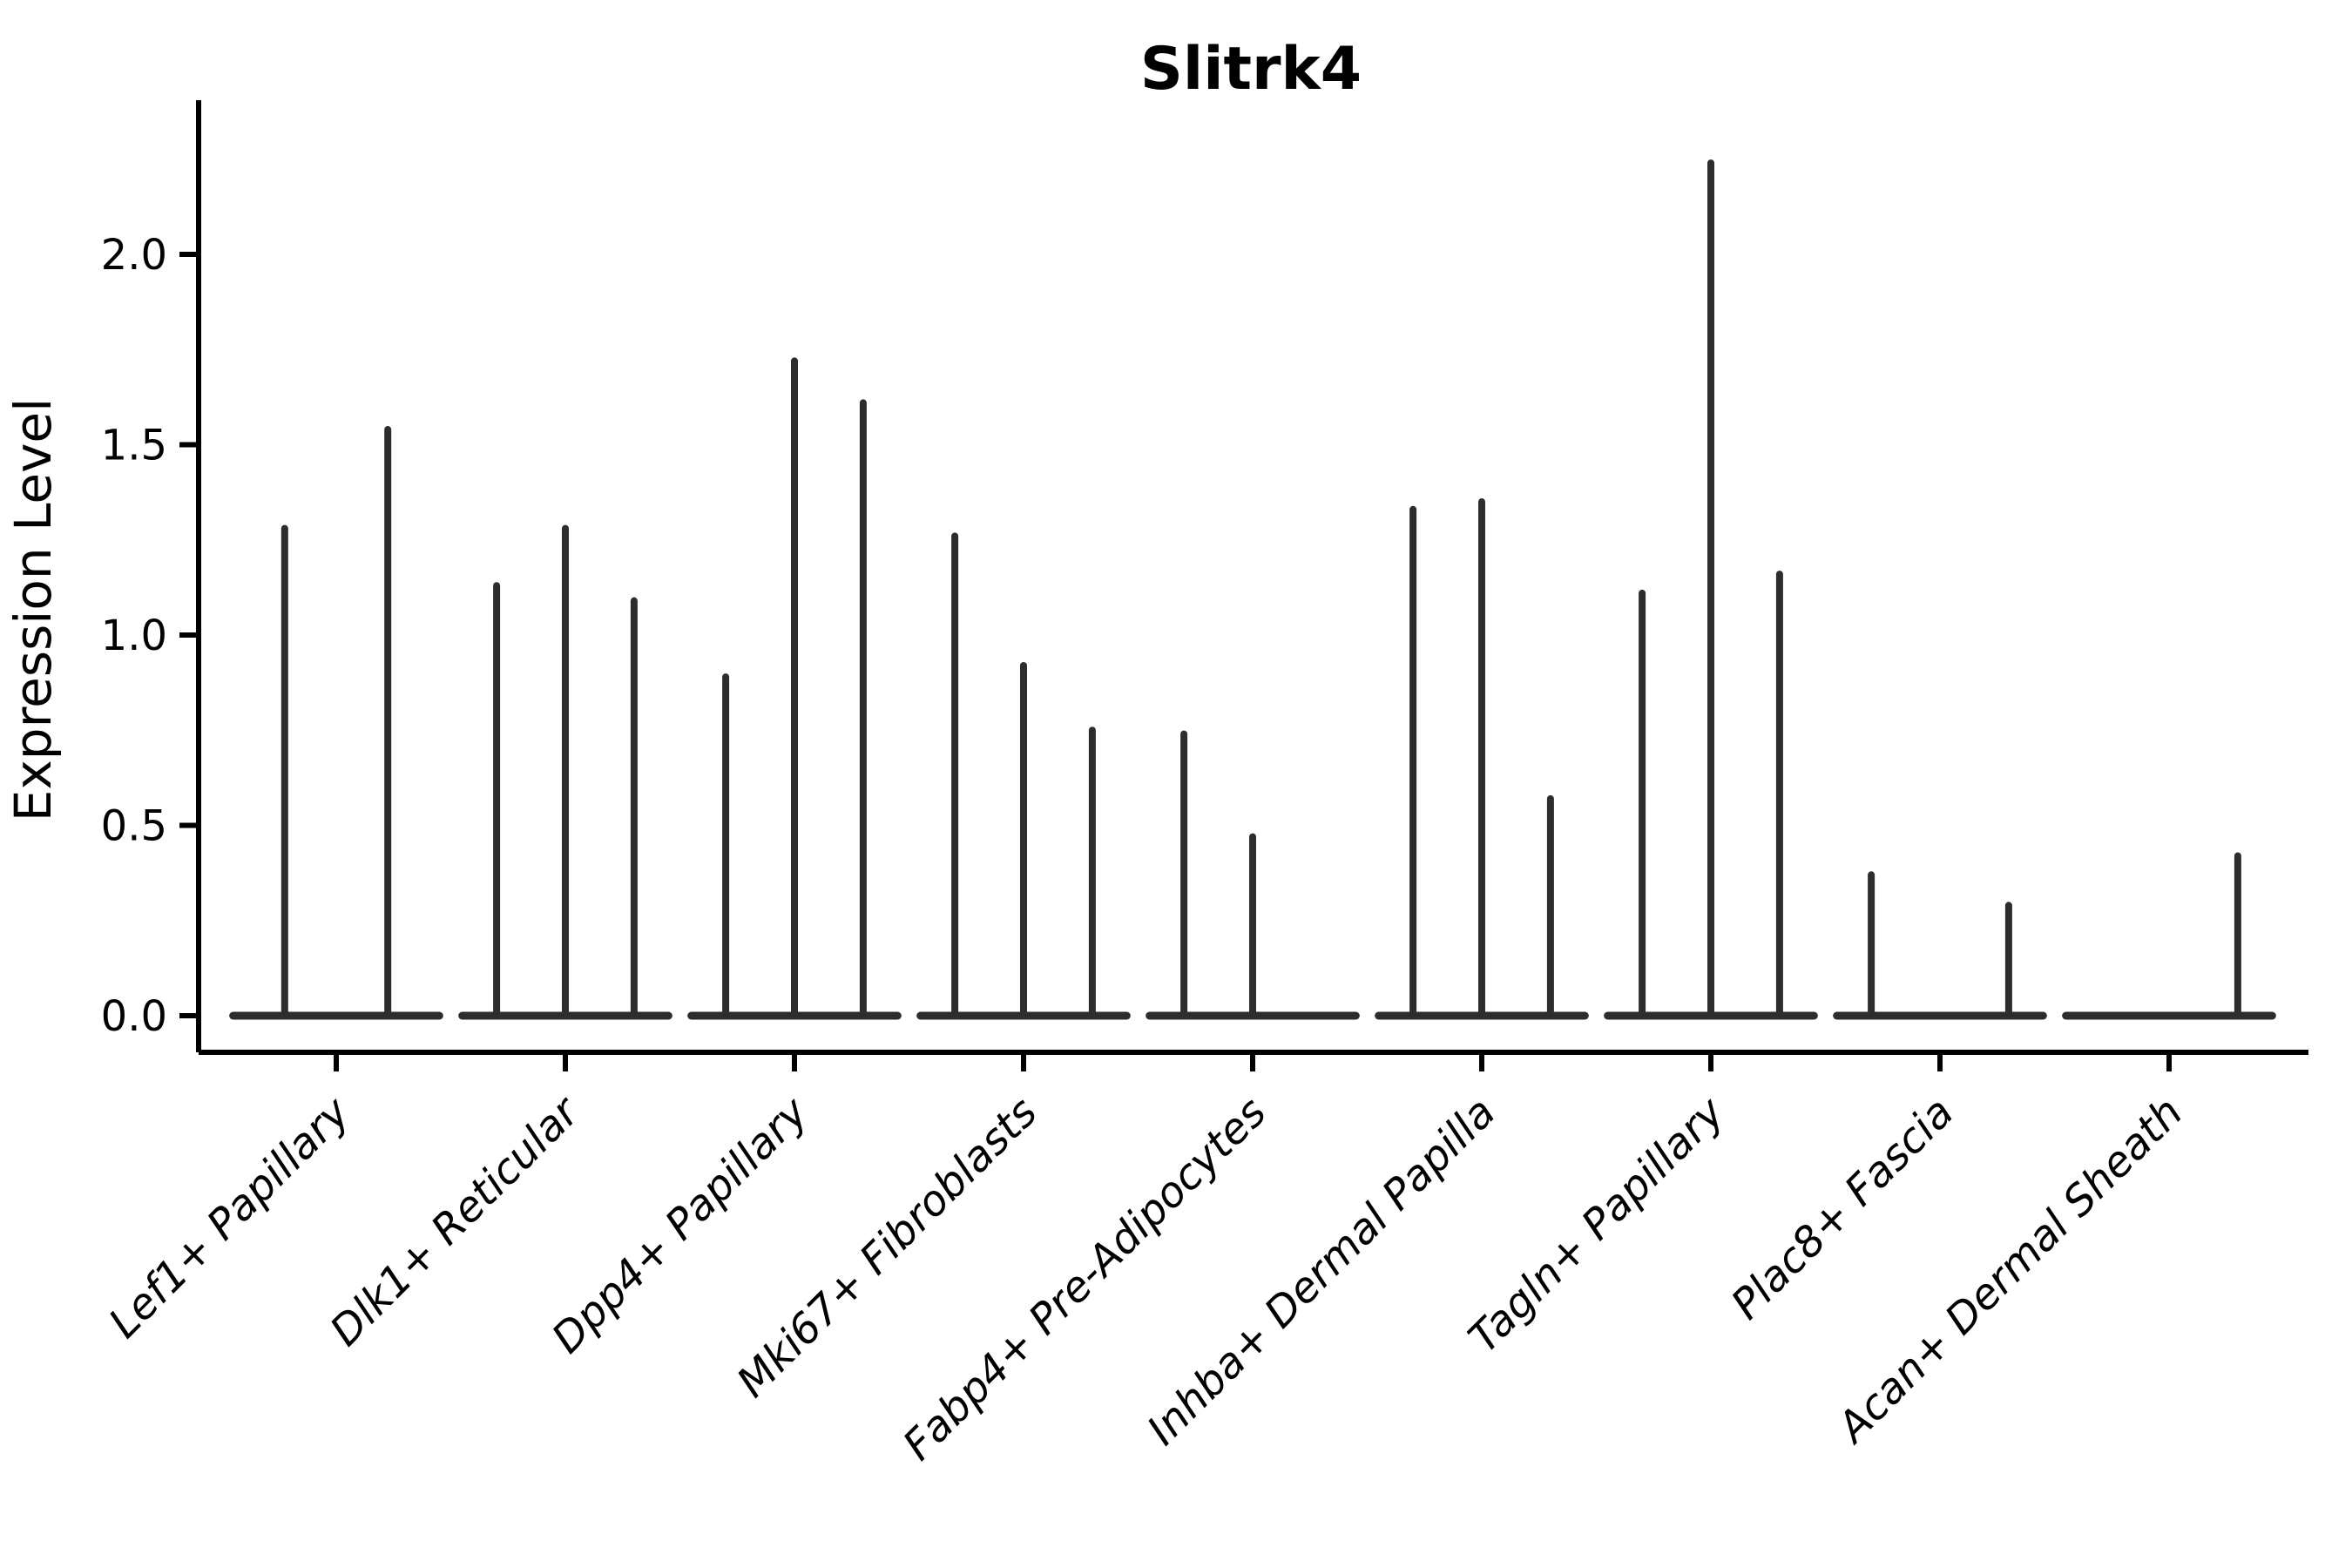 Image resolution: width=2352 pixels, height=1568 pixels. Describe the element at coordinates (134, 255) in the screenshot. I see `y-tick-label: 2.0` at that location.